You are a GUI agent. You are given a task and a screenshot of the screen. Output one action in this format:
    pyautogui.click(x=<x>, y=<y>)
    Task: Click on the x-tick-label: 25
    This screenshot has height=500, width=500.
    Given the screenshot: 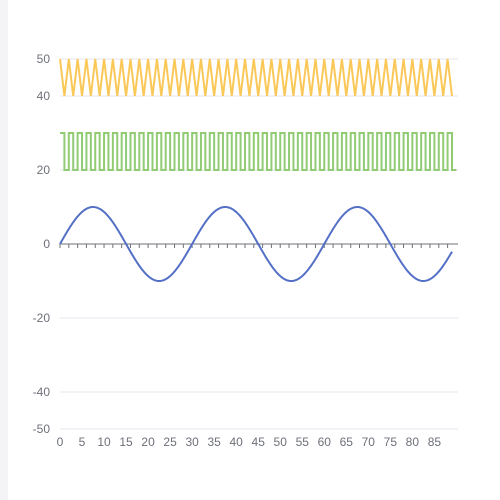 What is the action you would take?
    pyautogui.click(x=170, y=442)
    